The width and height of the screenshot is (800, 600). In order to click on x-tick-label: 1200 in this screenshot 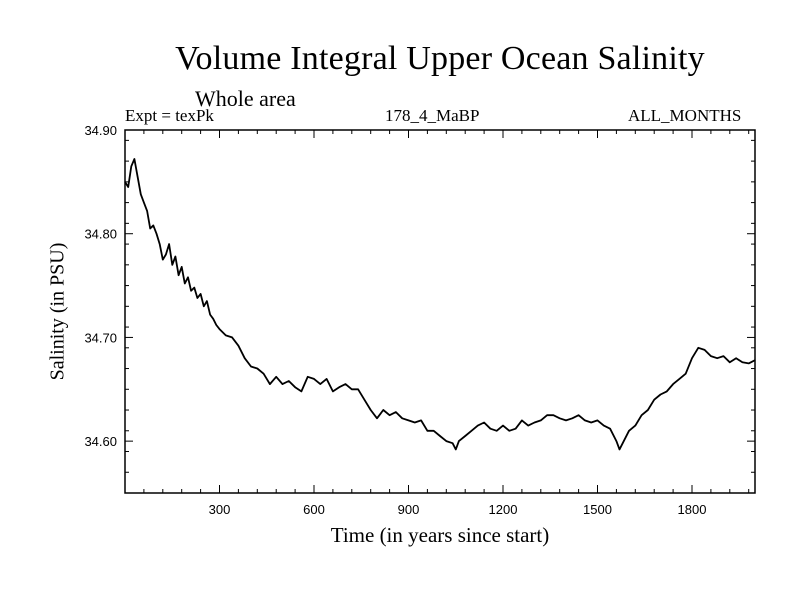, I will do `click(503, 509)`.